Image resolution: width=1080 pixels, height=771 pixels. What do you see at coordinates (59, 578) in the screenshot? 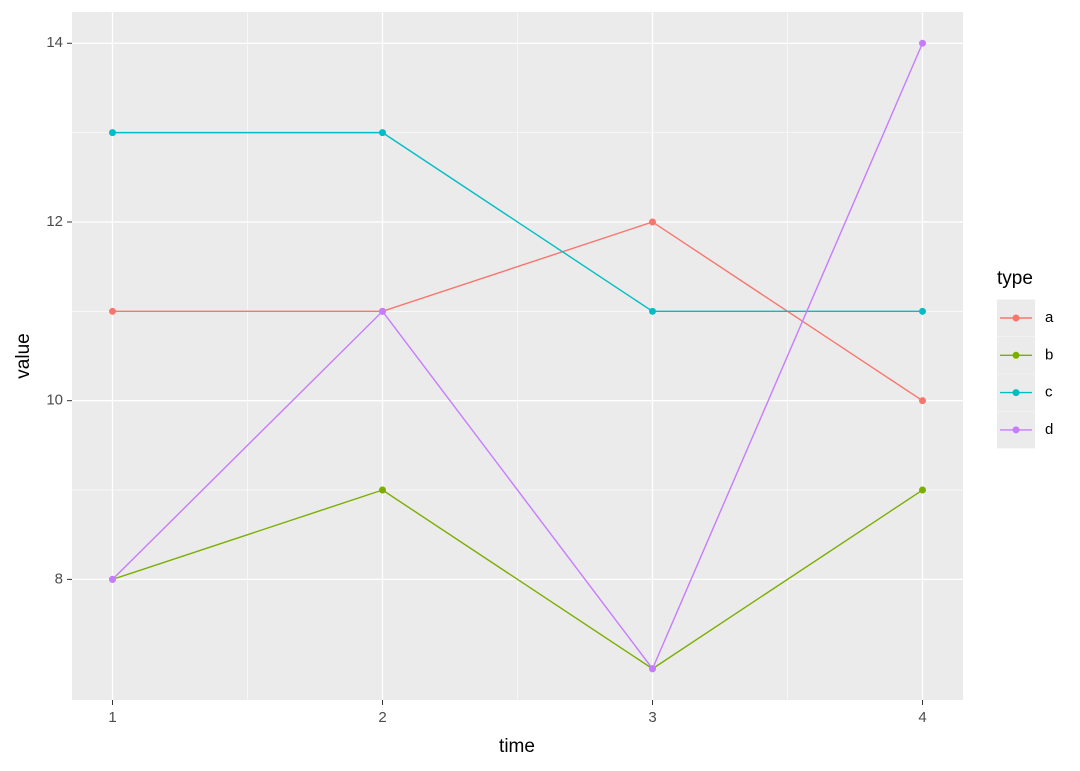
I see `y-tick-label: 8` at bounding box center [59, 578].